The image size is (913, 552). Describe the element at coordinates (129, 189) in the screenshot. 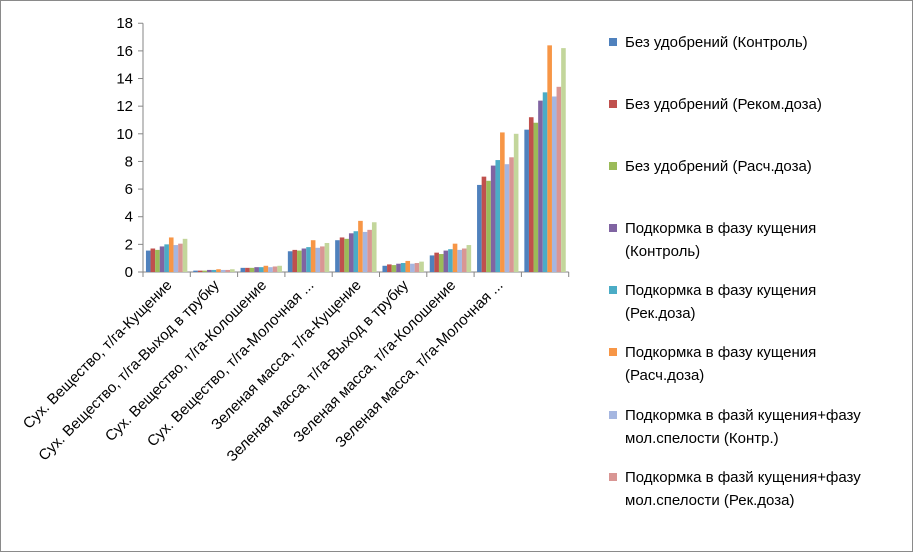

I see `y-tick-label: 6` at that location.